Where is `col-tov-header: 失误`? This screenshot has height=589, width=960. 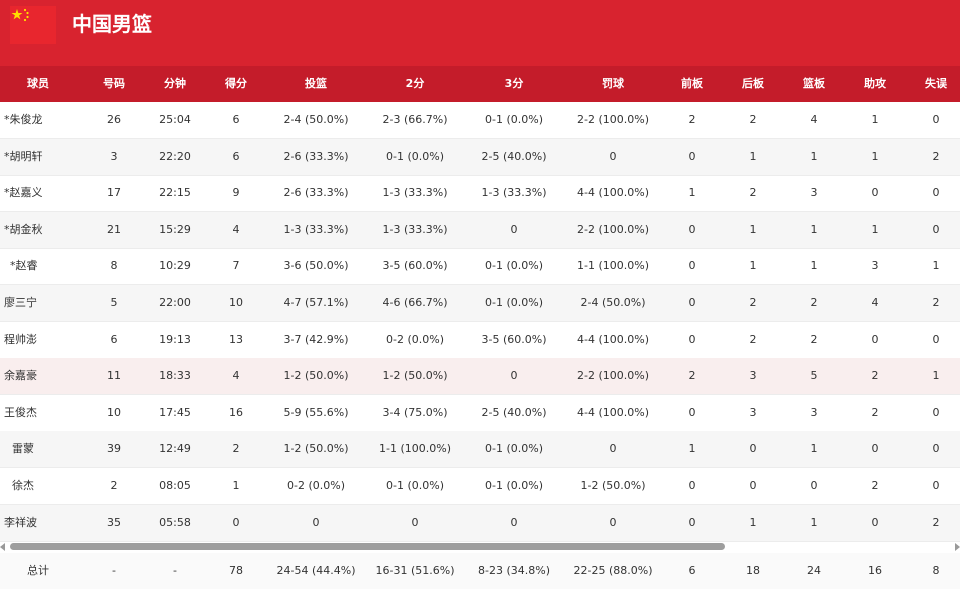
col-tov-header: 失误 is located at coordinates (936, 83).